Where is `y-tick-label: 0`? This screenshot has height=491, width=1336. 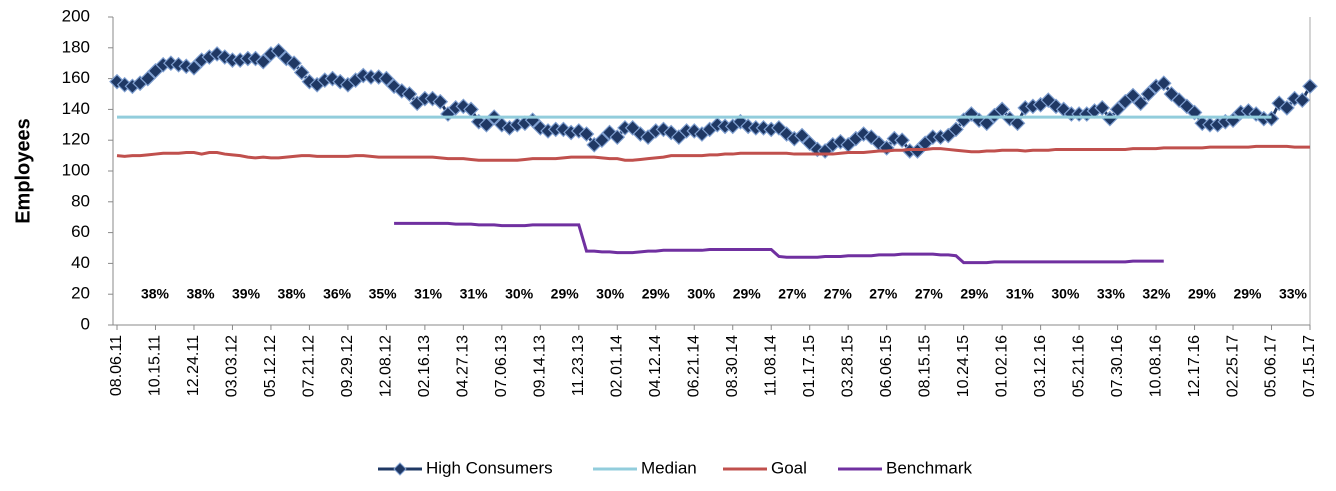 y-tick-label: 0 is located at coordinates (85, 323).